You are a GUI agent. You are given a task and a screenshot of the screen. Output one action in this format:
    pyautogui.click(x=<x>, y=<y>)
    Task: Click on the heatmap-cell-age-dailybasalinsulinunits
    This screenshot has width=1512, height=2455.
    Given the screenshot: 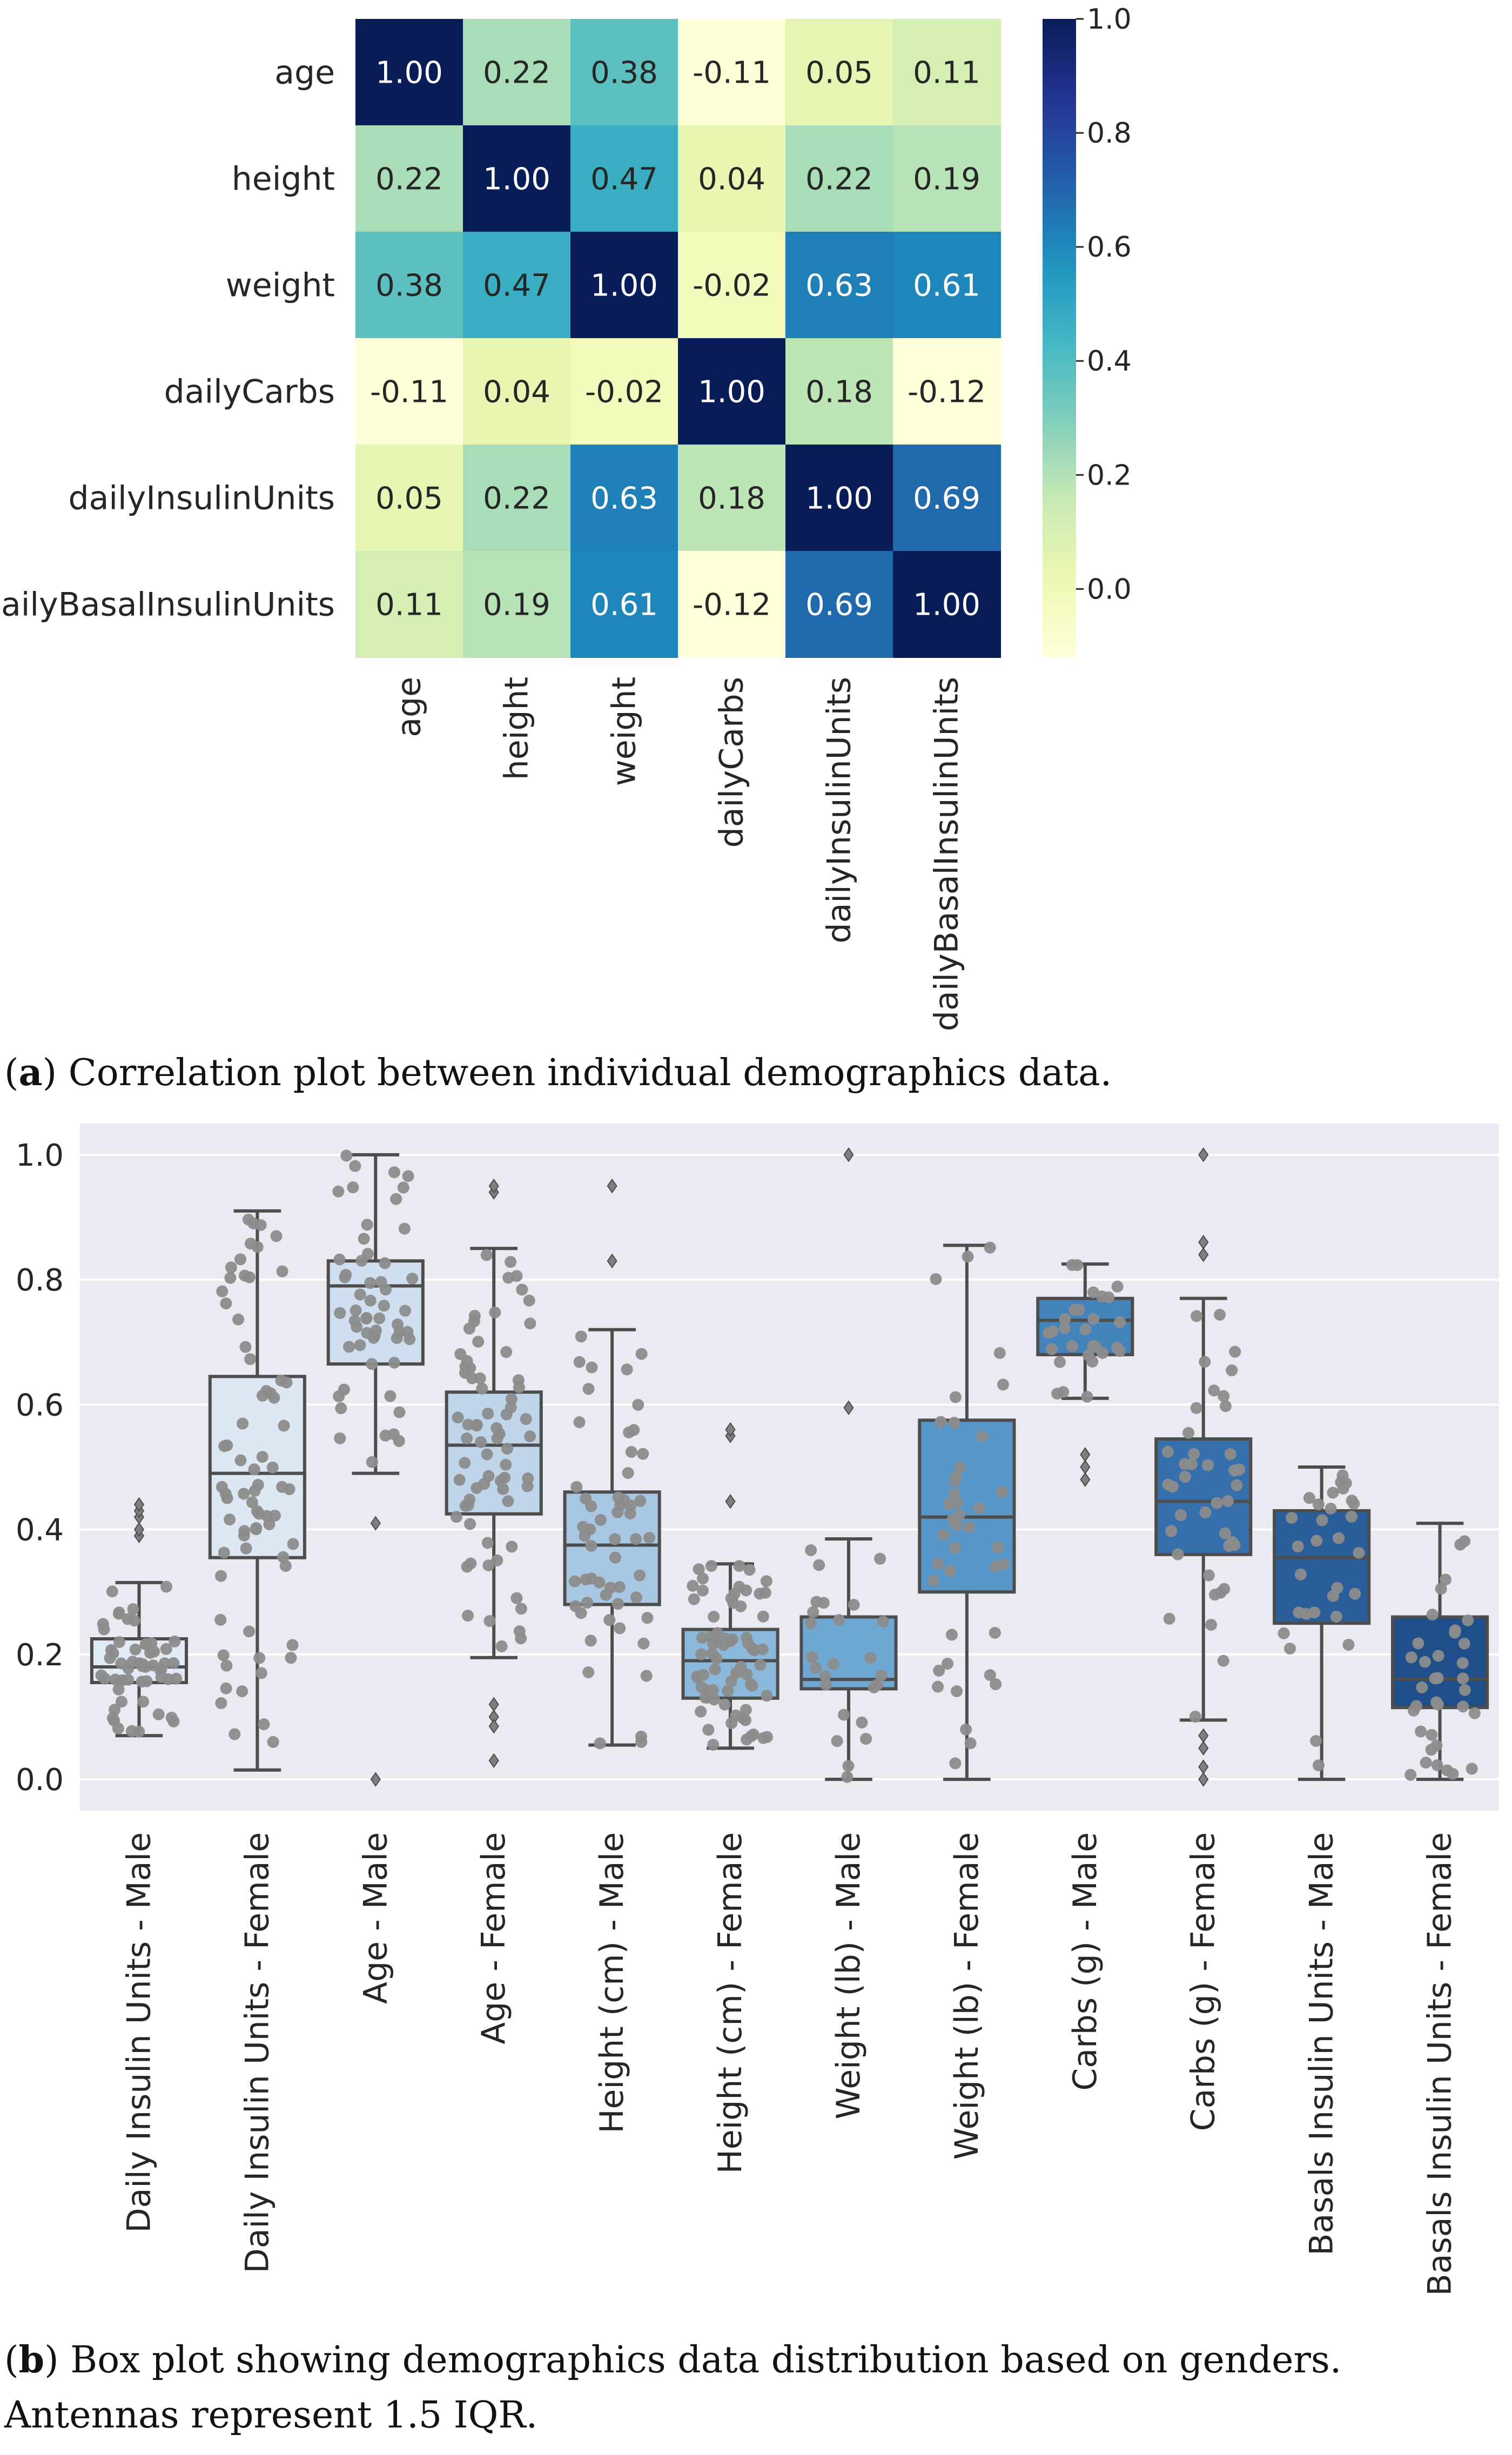 What is the action you would take?
    pyautogui.click(x=947, y=72)
    